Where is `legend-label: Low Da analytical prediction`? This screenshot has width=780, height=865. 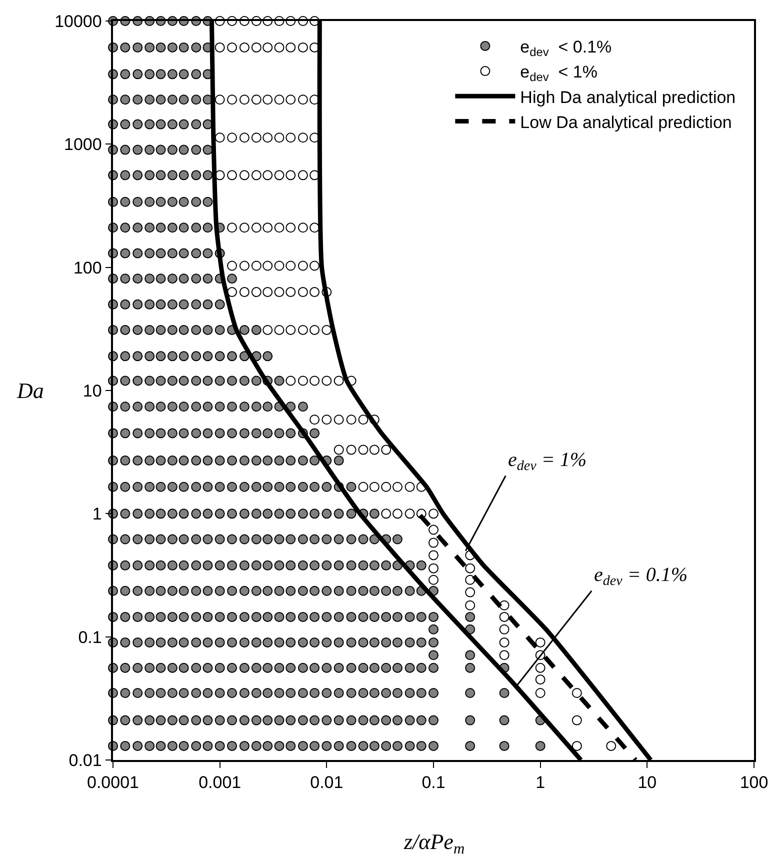 legend-label: Low Da analytical prediction is located at coordinates (626, 122).